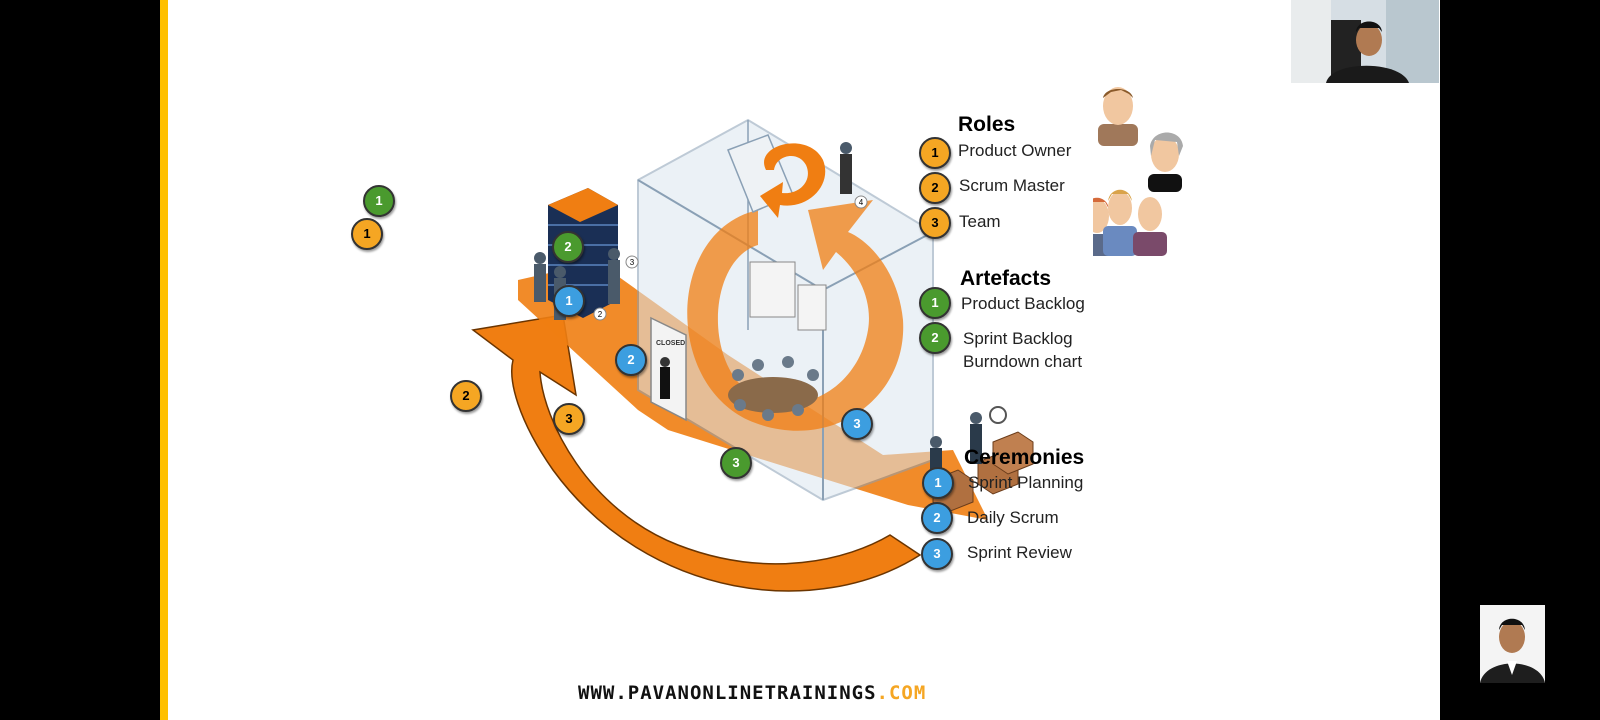 This screenshot has height=720, width=1600. What do you see at coordinates (1023, 361) in the screenshot?
I see `artefact-label-burndown-chart: Burndown chart` at bounding box center [1023, 361].